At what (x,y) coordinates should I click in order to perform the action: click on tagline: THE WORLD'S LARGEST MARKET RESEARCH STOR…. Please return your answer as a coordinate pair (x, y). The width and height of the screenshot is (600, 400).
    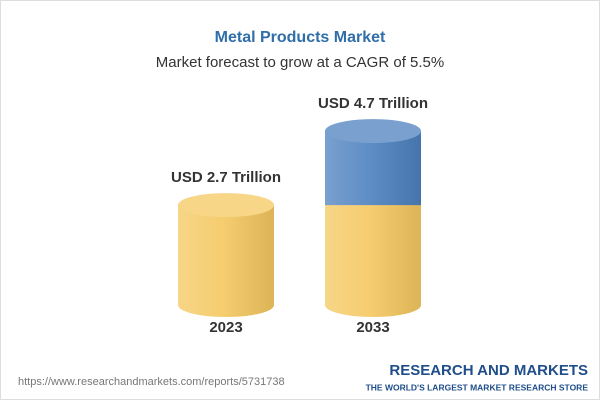
    Looking at the image, I should click on (477, 387).